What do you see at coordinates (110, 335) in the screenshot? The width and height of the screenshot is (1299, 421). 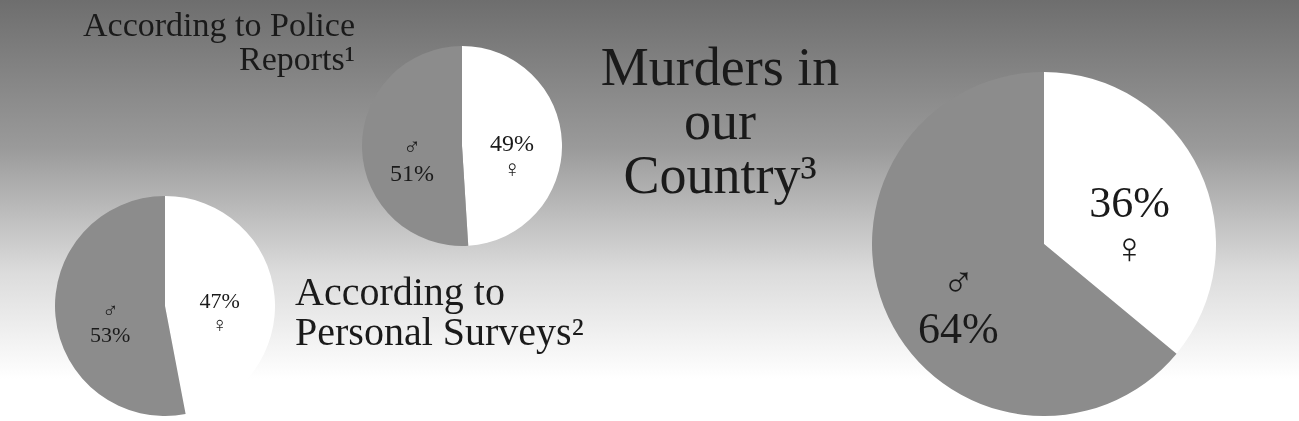 I see `data-label: 53%` at bounding box center [110, 335].